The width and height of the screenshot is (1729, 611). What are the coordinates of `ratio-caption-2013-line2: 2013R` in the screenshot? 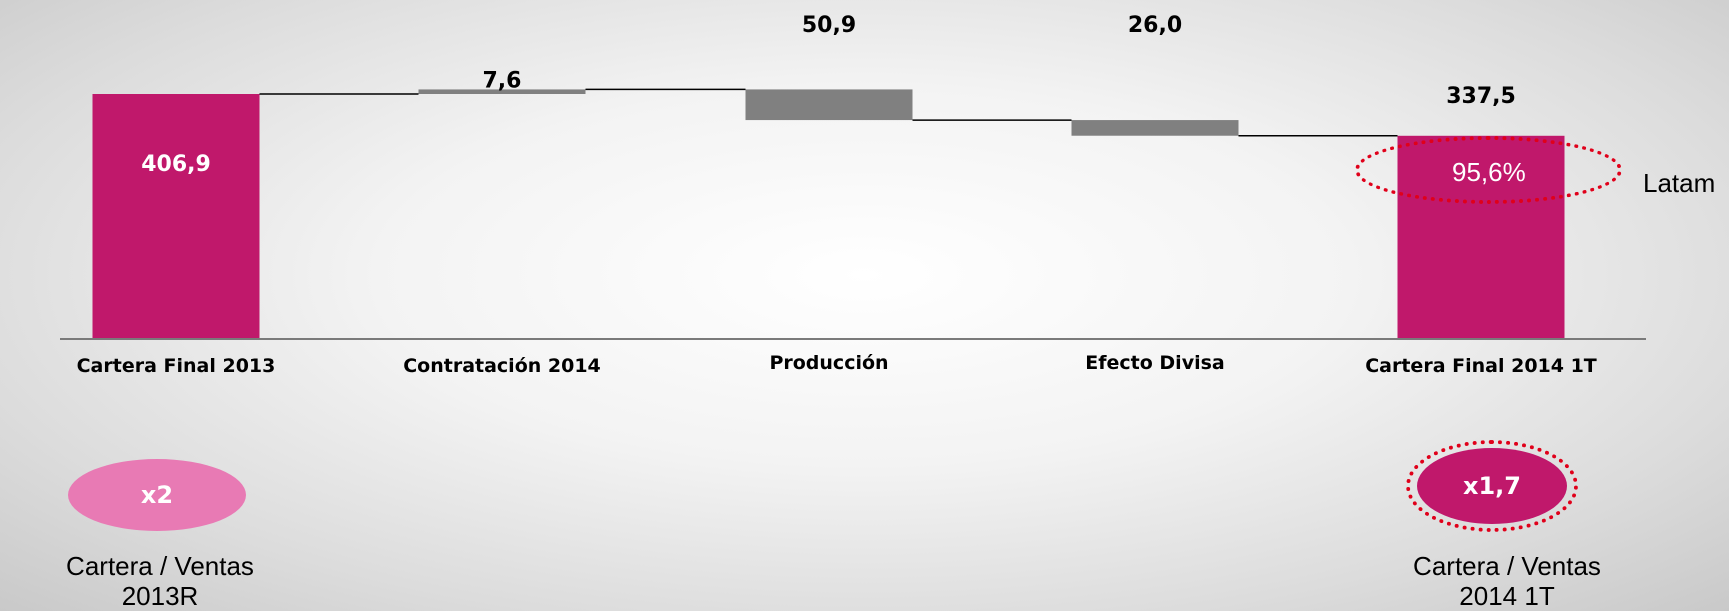 It's located at (160, 596).